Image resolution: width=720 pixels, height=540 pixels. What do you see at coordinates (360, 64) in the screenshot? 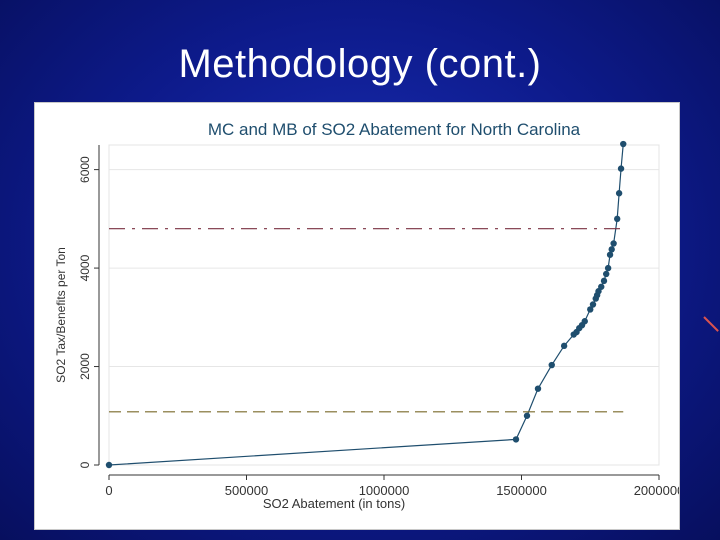
I see `slide-title: Methodology (cont.)` at bounding box center [360, 64].